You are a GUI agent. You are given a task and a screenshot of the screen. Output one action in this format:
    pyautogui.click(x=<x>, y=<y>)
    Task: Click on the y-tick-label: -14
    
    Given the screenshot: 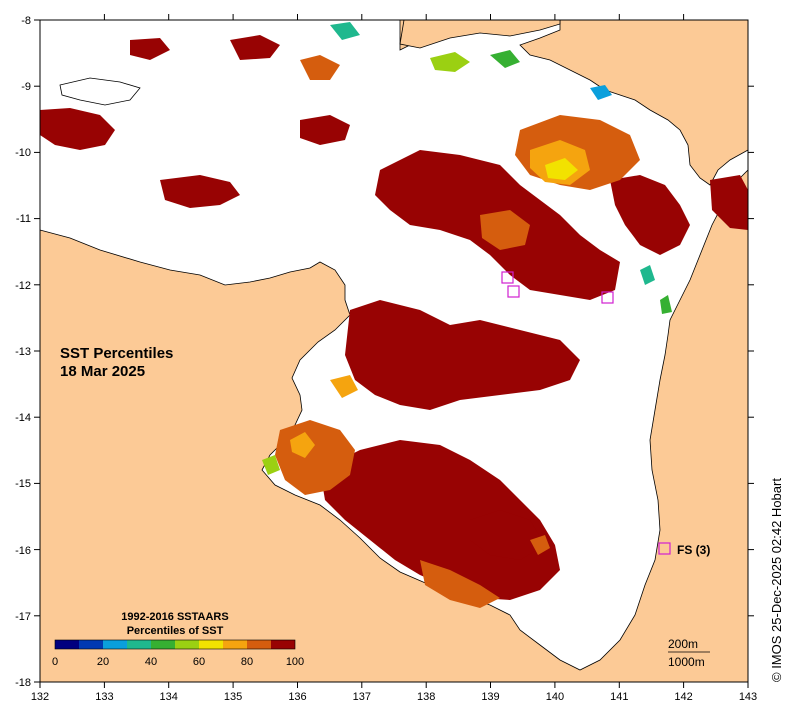 What is the action you would take?
    pyautogui.click(x=23, y=418)
    